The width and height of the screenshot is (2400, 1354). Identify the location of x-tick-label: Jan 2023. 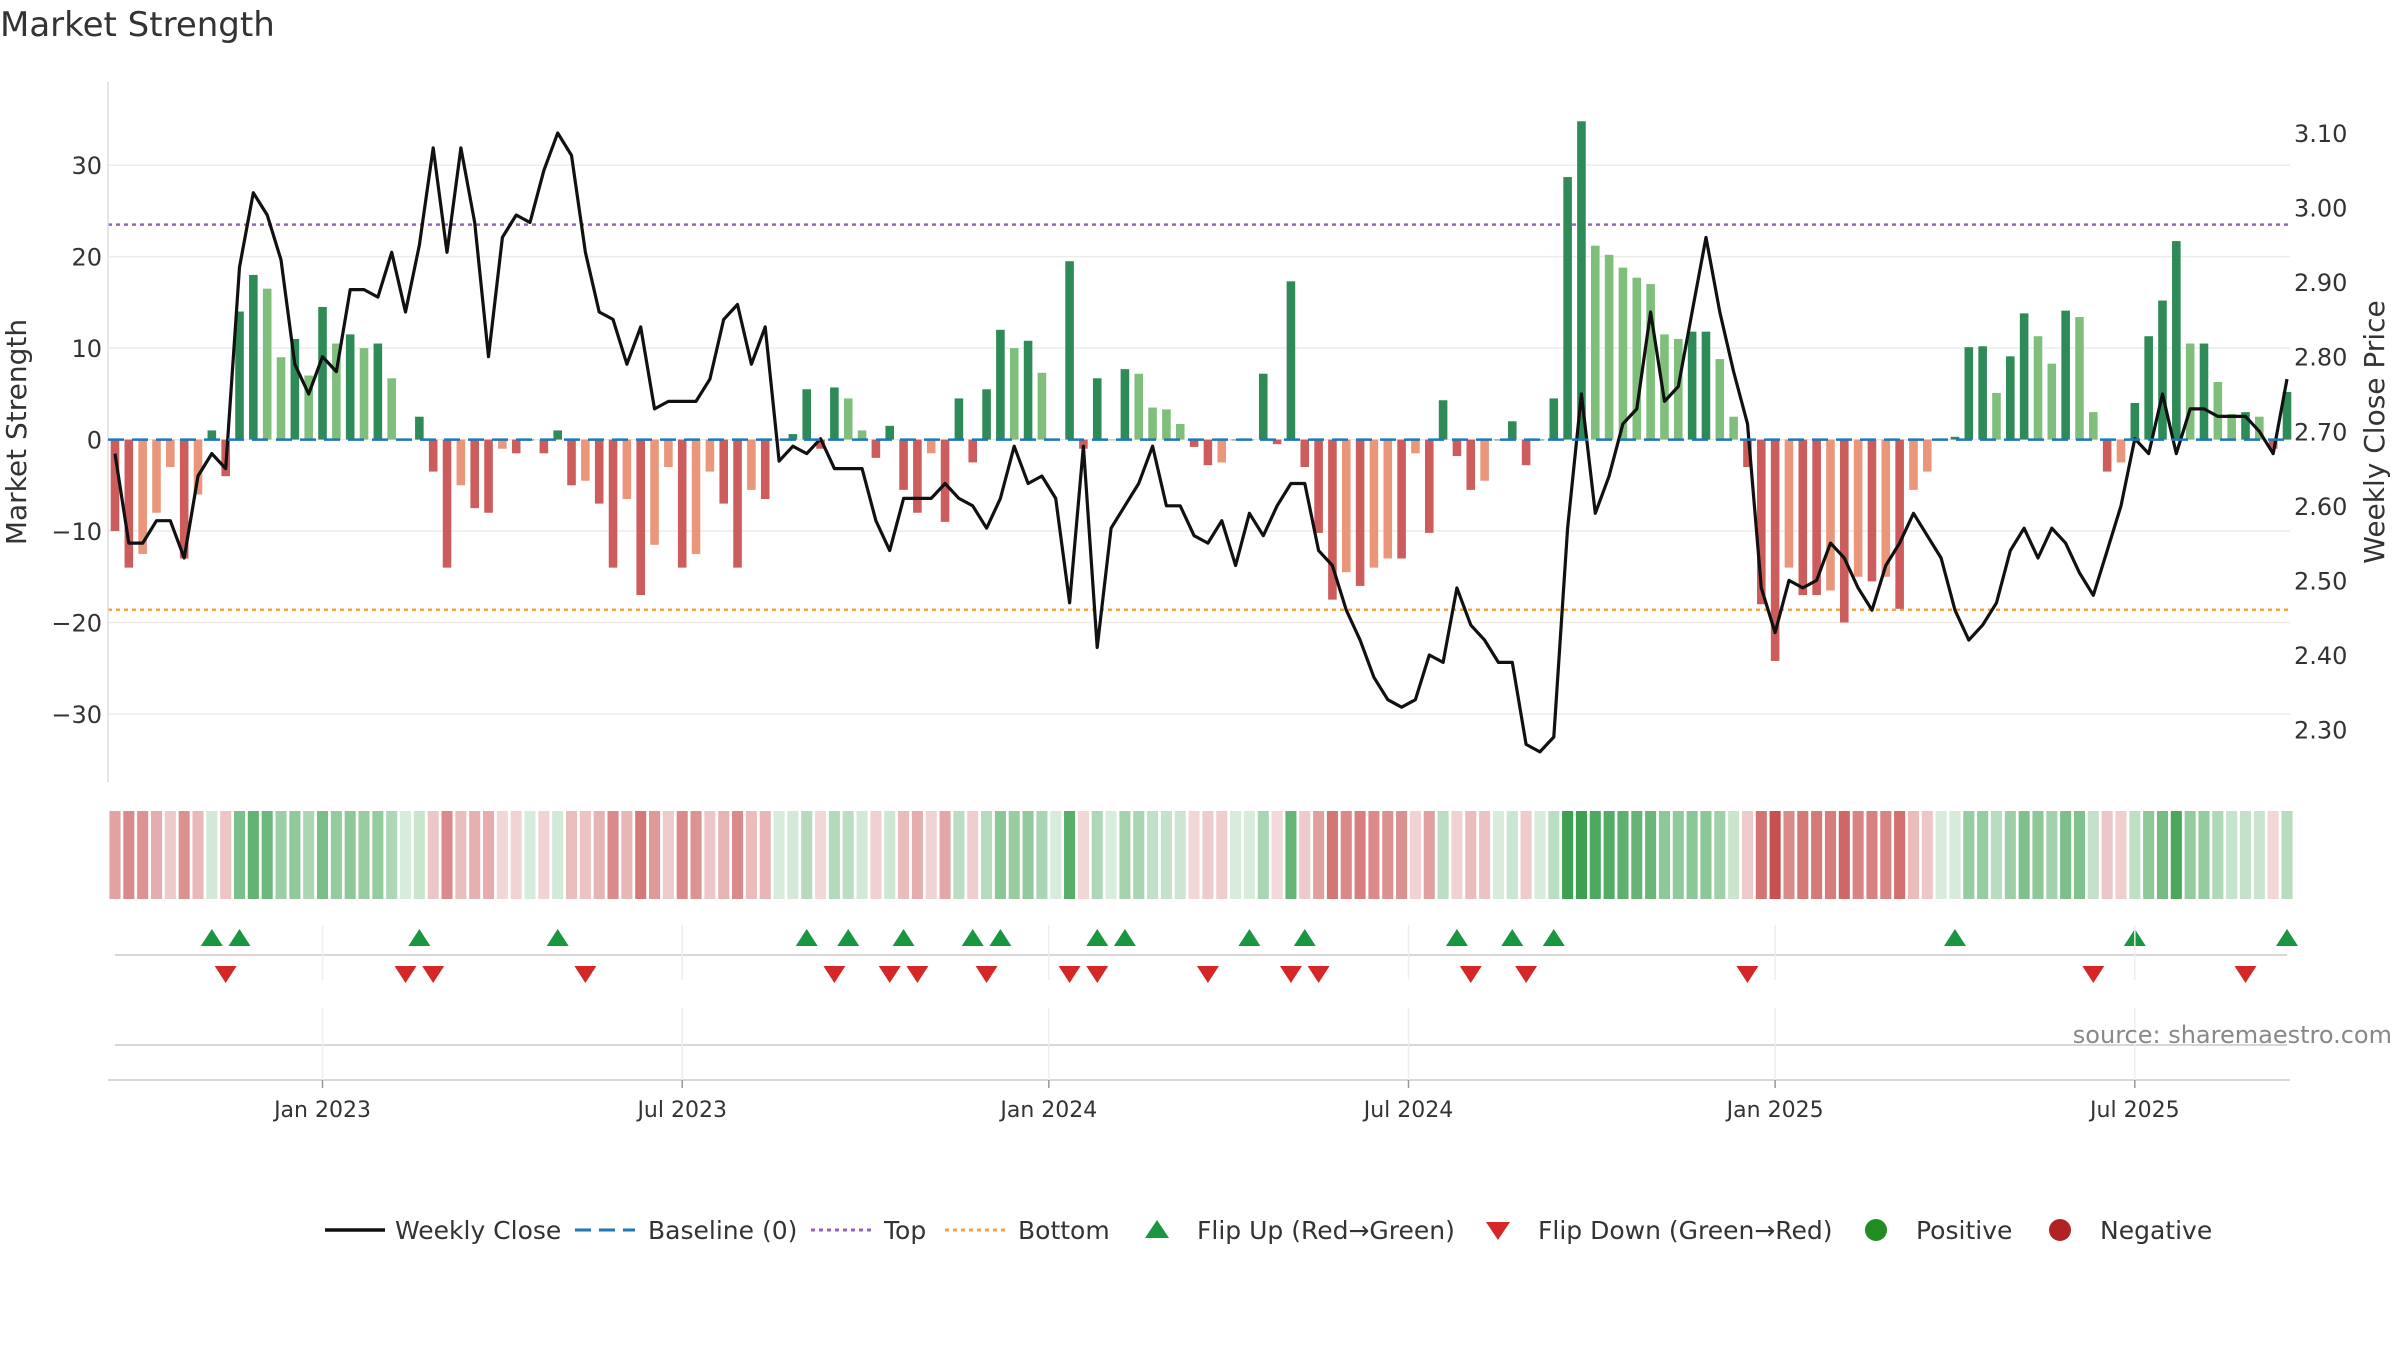
(321, 1110).